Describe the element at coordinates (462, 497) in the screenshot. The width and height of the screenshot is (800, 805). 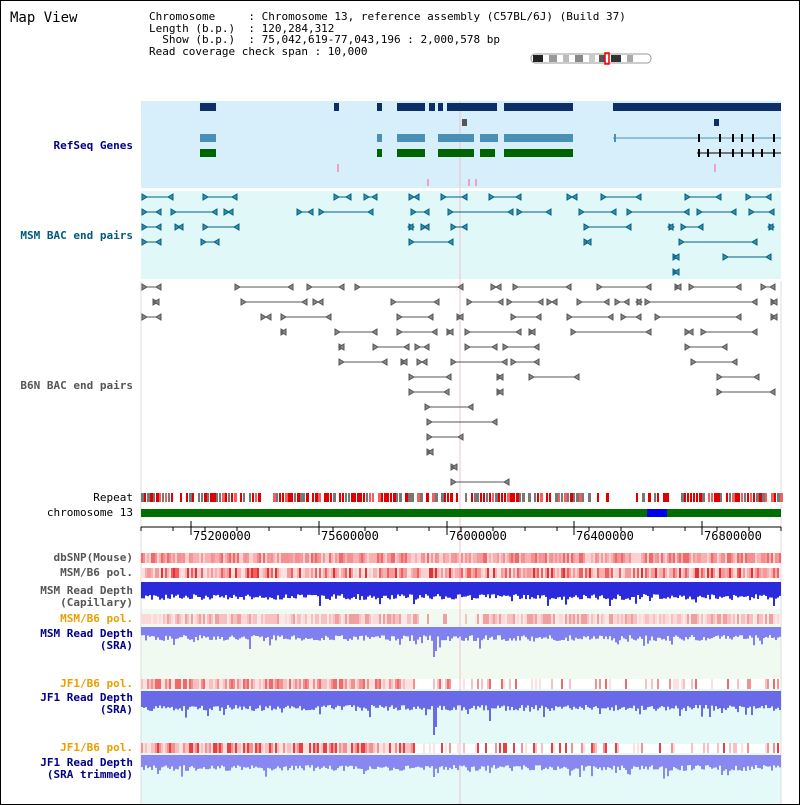
I see `repeat-track` at that location.